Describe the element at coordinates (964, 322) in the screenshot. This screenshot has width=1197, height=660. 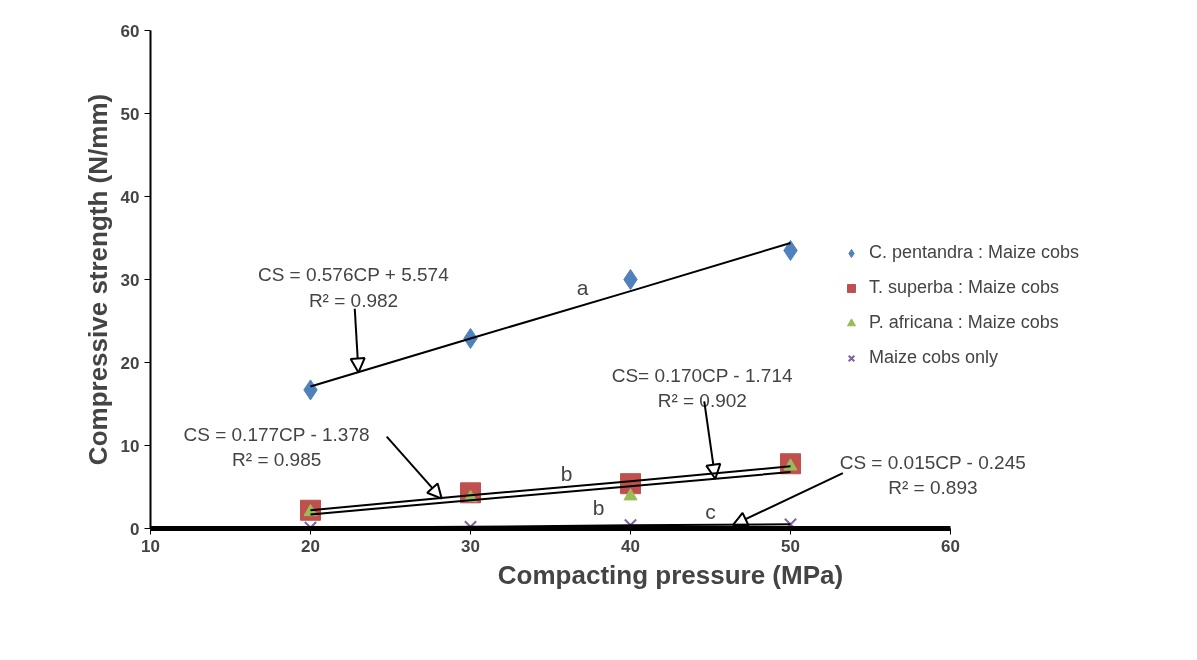
I see `legend-label: P. africana : Maize cobs` at that location.